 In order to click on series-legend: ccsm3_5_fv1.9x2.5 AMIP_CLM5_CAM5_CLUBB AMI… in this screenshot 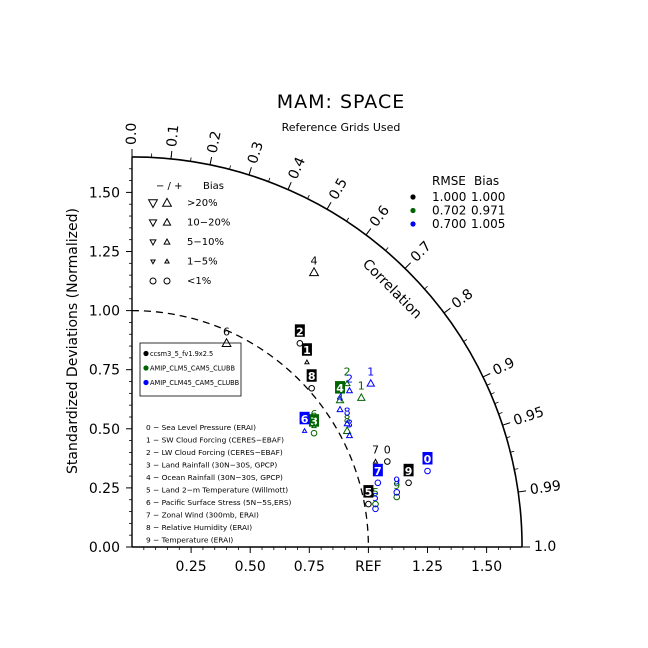, I will do `click(190, 369)`.